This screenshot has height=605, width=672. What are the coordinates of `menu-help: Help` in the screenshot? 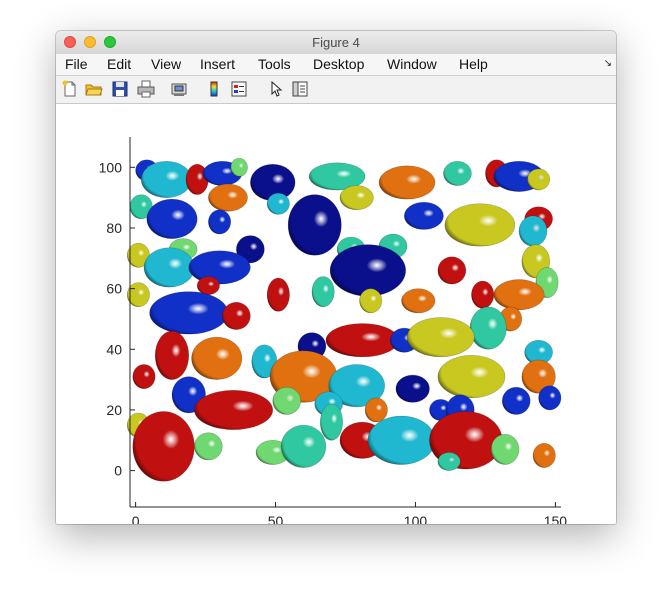 It's located at (473, 64).